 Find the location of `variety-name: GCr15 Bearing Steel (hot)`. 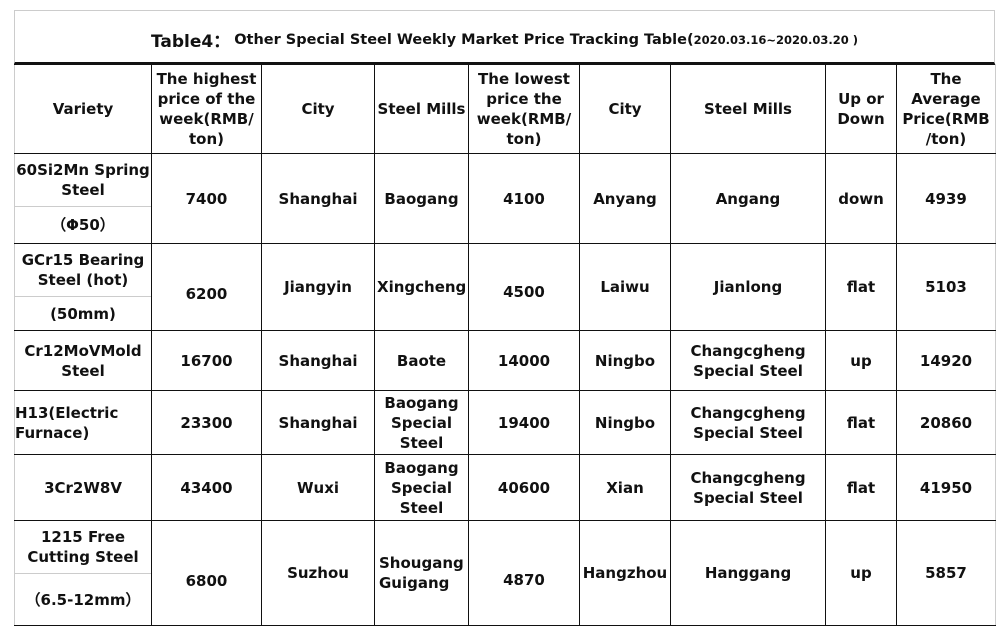

variety-name: GCr15 Bearing Steel (hot) is located at coordinates (83, 270).